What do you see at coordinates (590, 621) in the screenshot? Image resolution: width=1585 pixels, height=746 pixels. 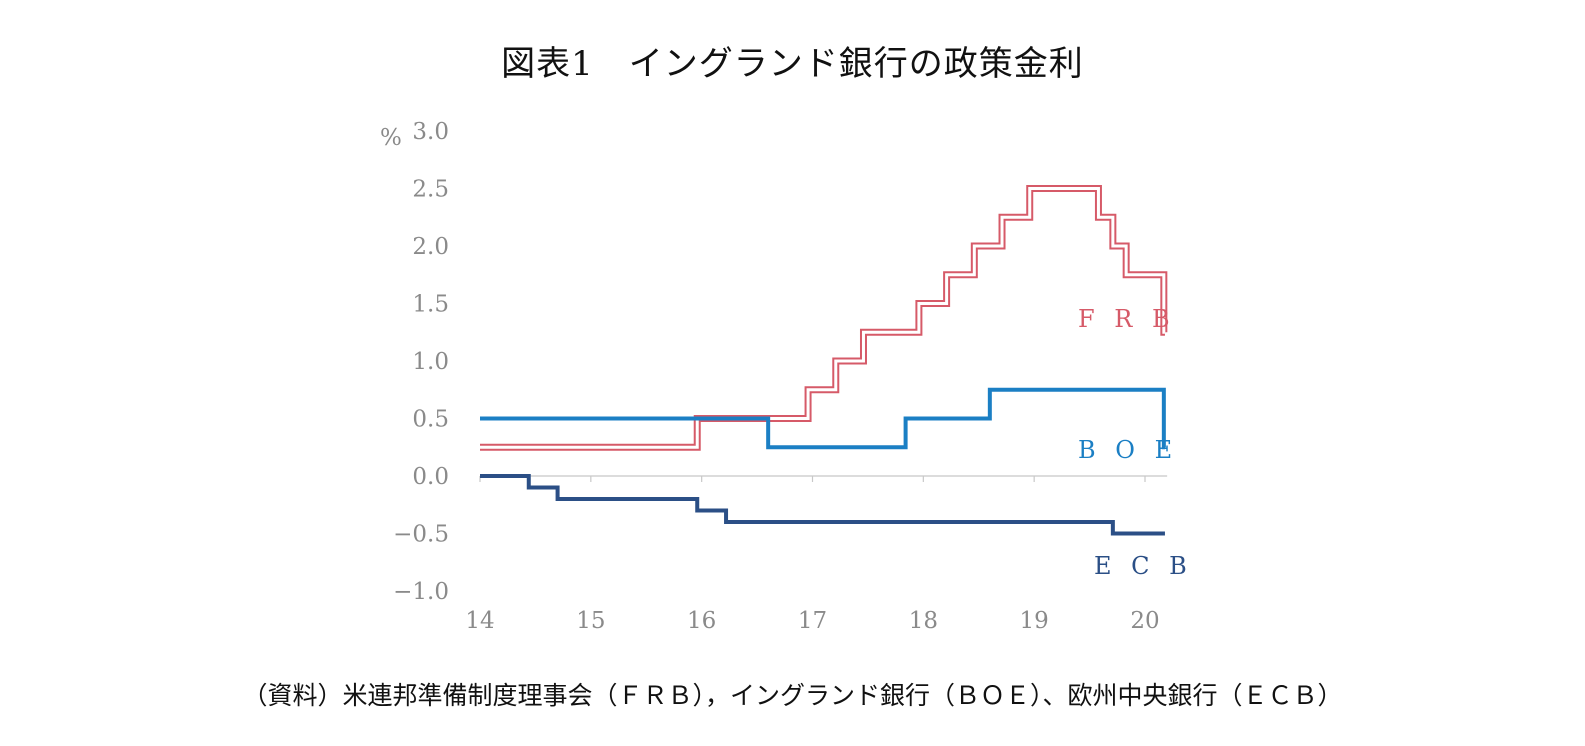 I see `x-tick-label: 15` at bounding box center [590, 621].